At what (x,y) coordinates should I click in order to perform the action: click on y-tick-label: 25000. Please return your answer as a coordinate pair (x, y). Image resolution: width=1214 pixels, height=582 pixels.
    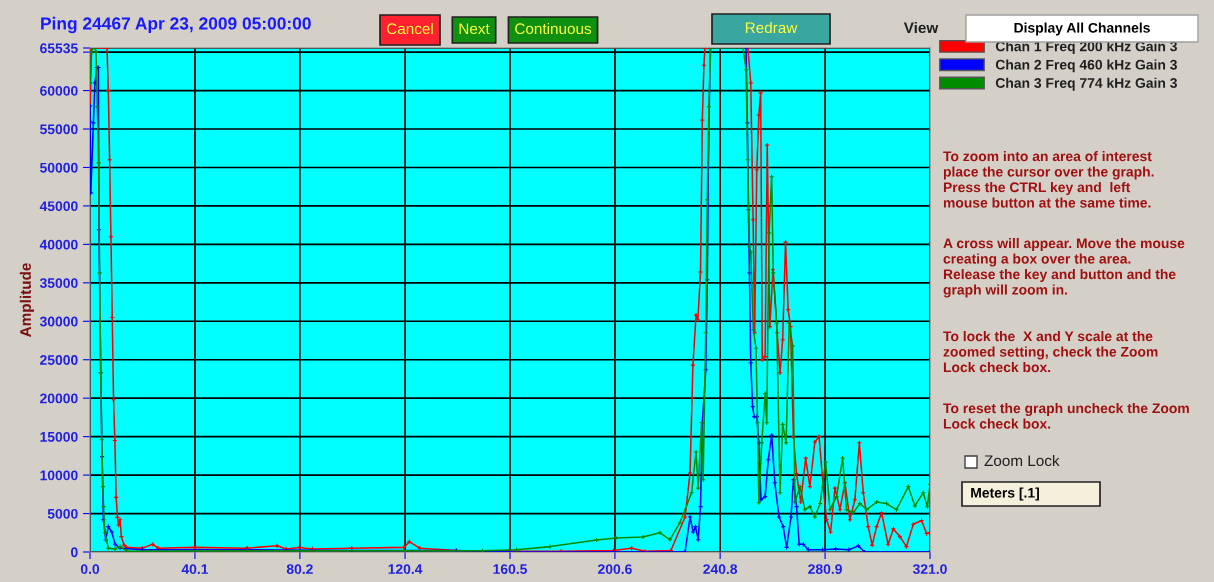
    Looking at the image, I should click on (59, 360).